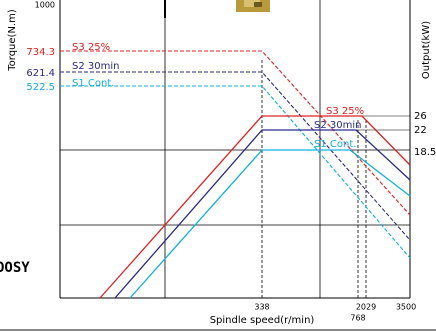  What do you see at coordinates (426, 50) in the screenshot?
I see `y2-axis-label: Output(kW)` at bounding box center [426, 50].